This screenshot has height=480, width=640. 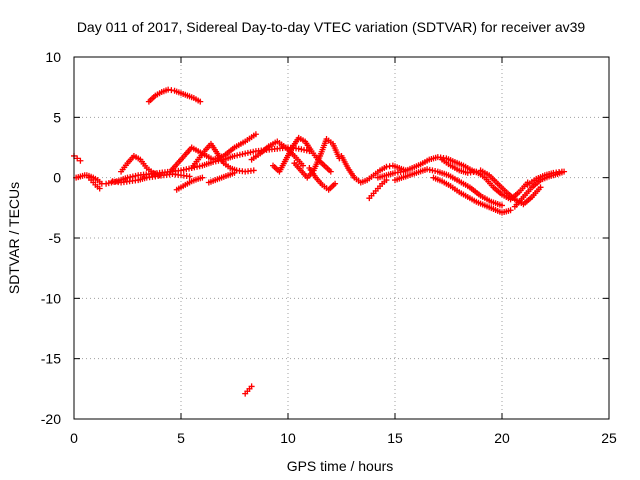 What do you see at coordinates (51, 359) in the screenshot?
I see `y-tick-label: -15` at bounding box center [51, 359].